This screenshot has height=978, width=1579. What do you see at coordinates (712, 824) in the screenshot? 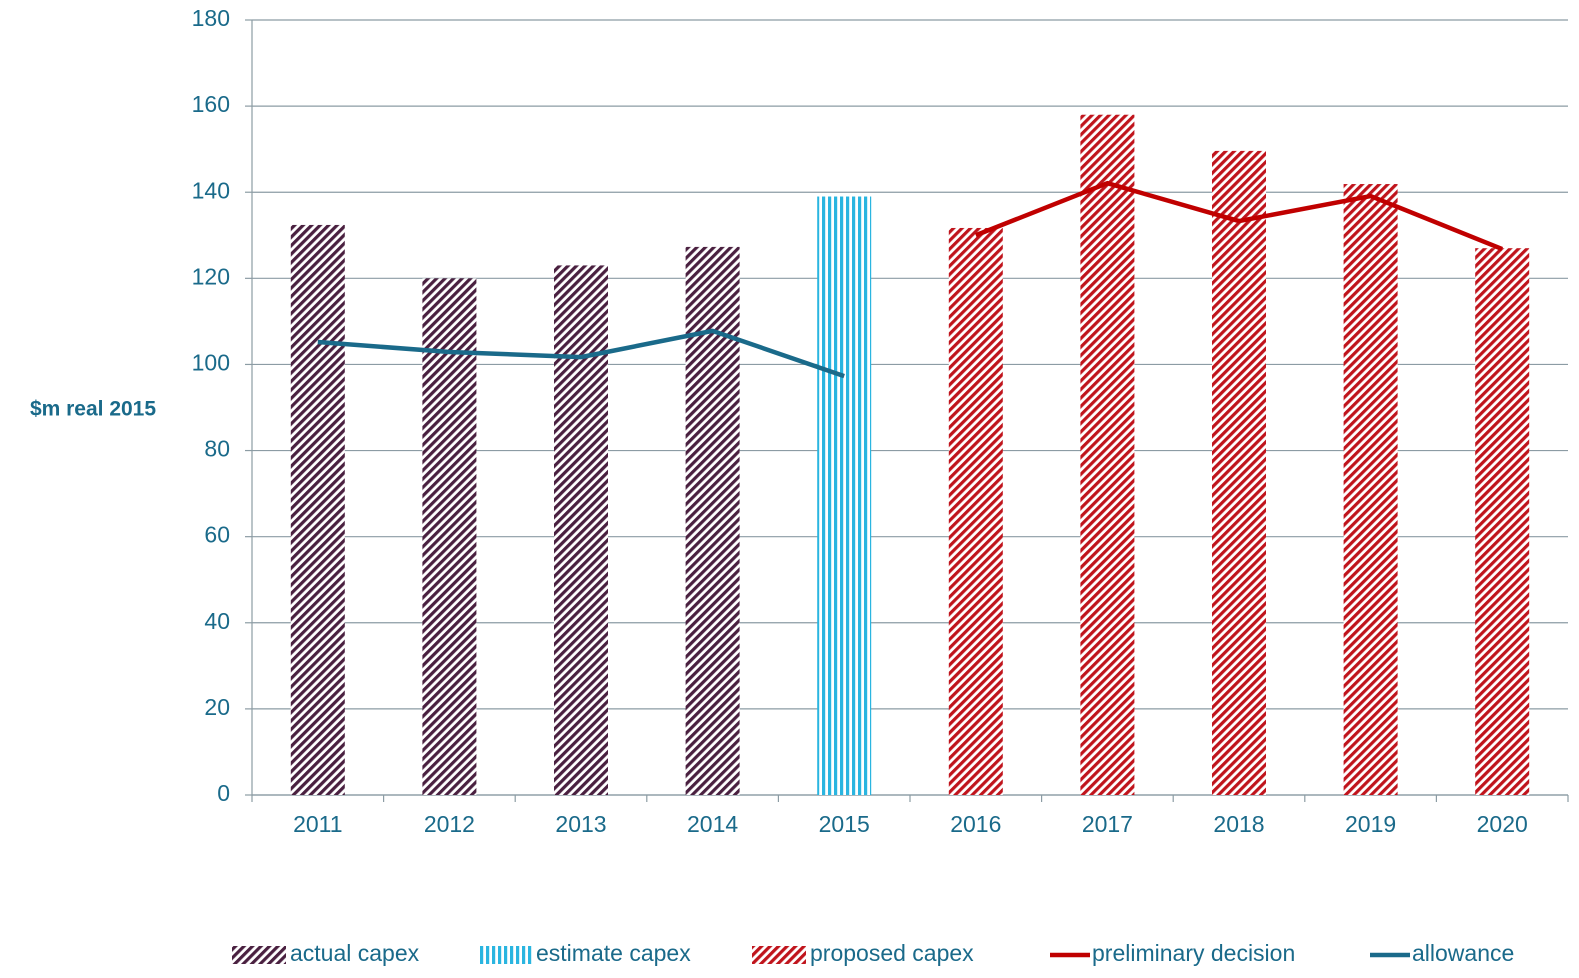
I see `x-tick-label: 2014` at bounding box center [712, 824].